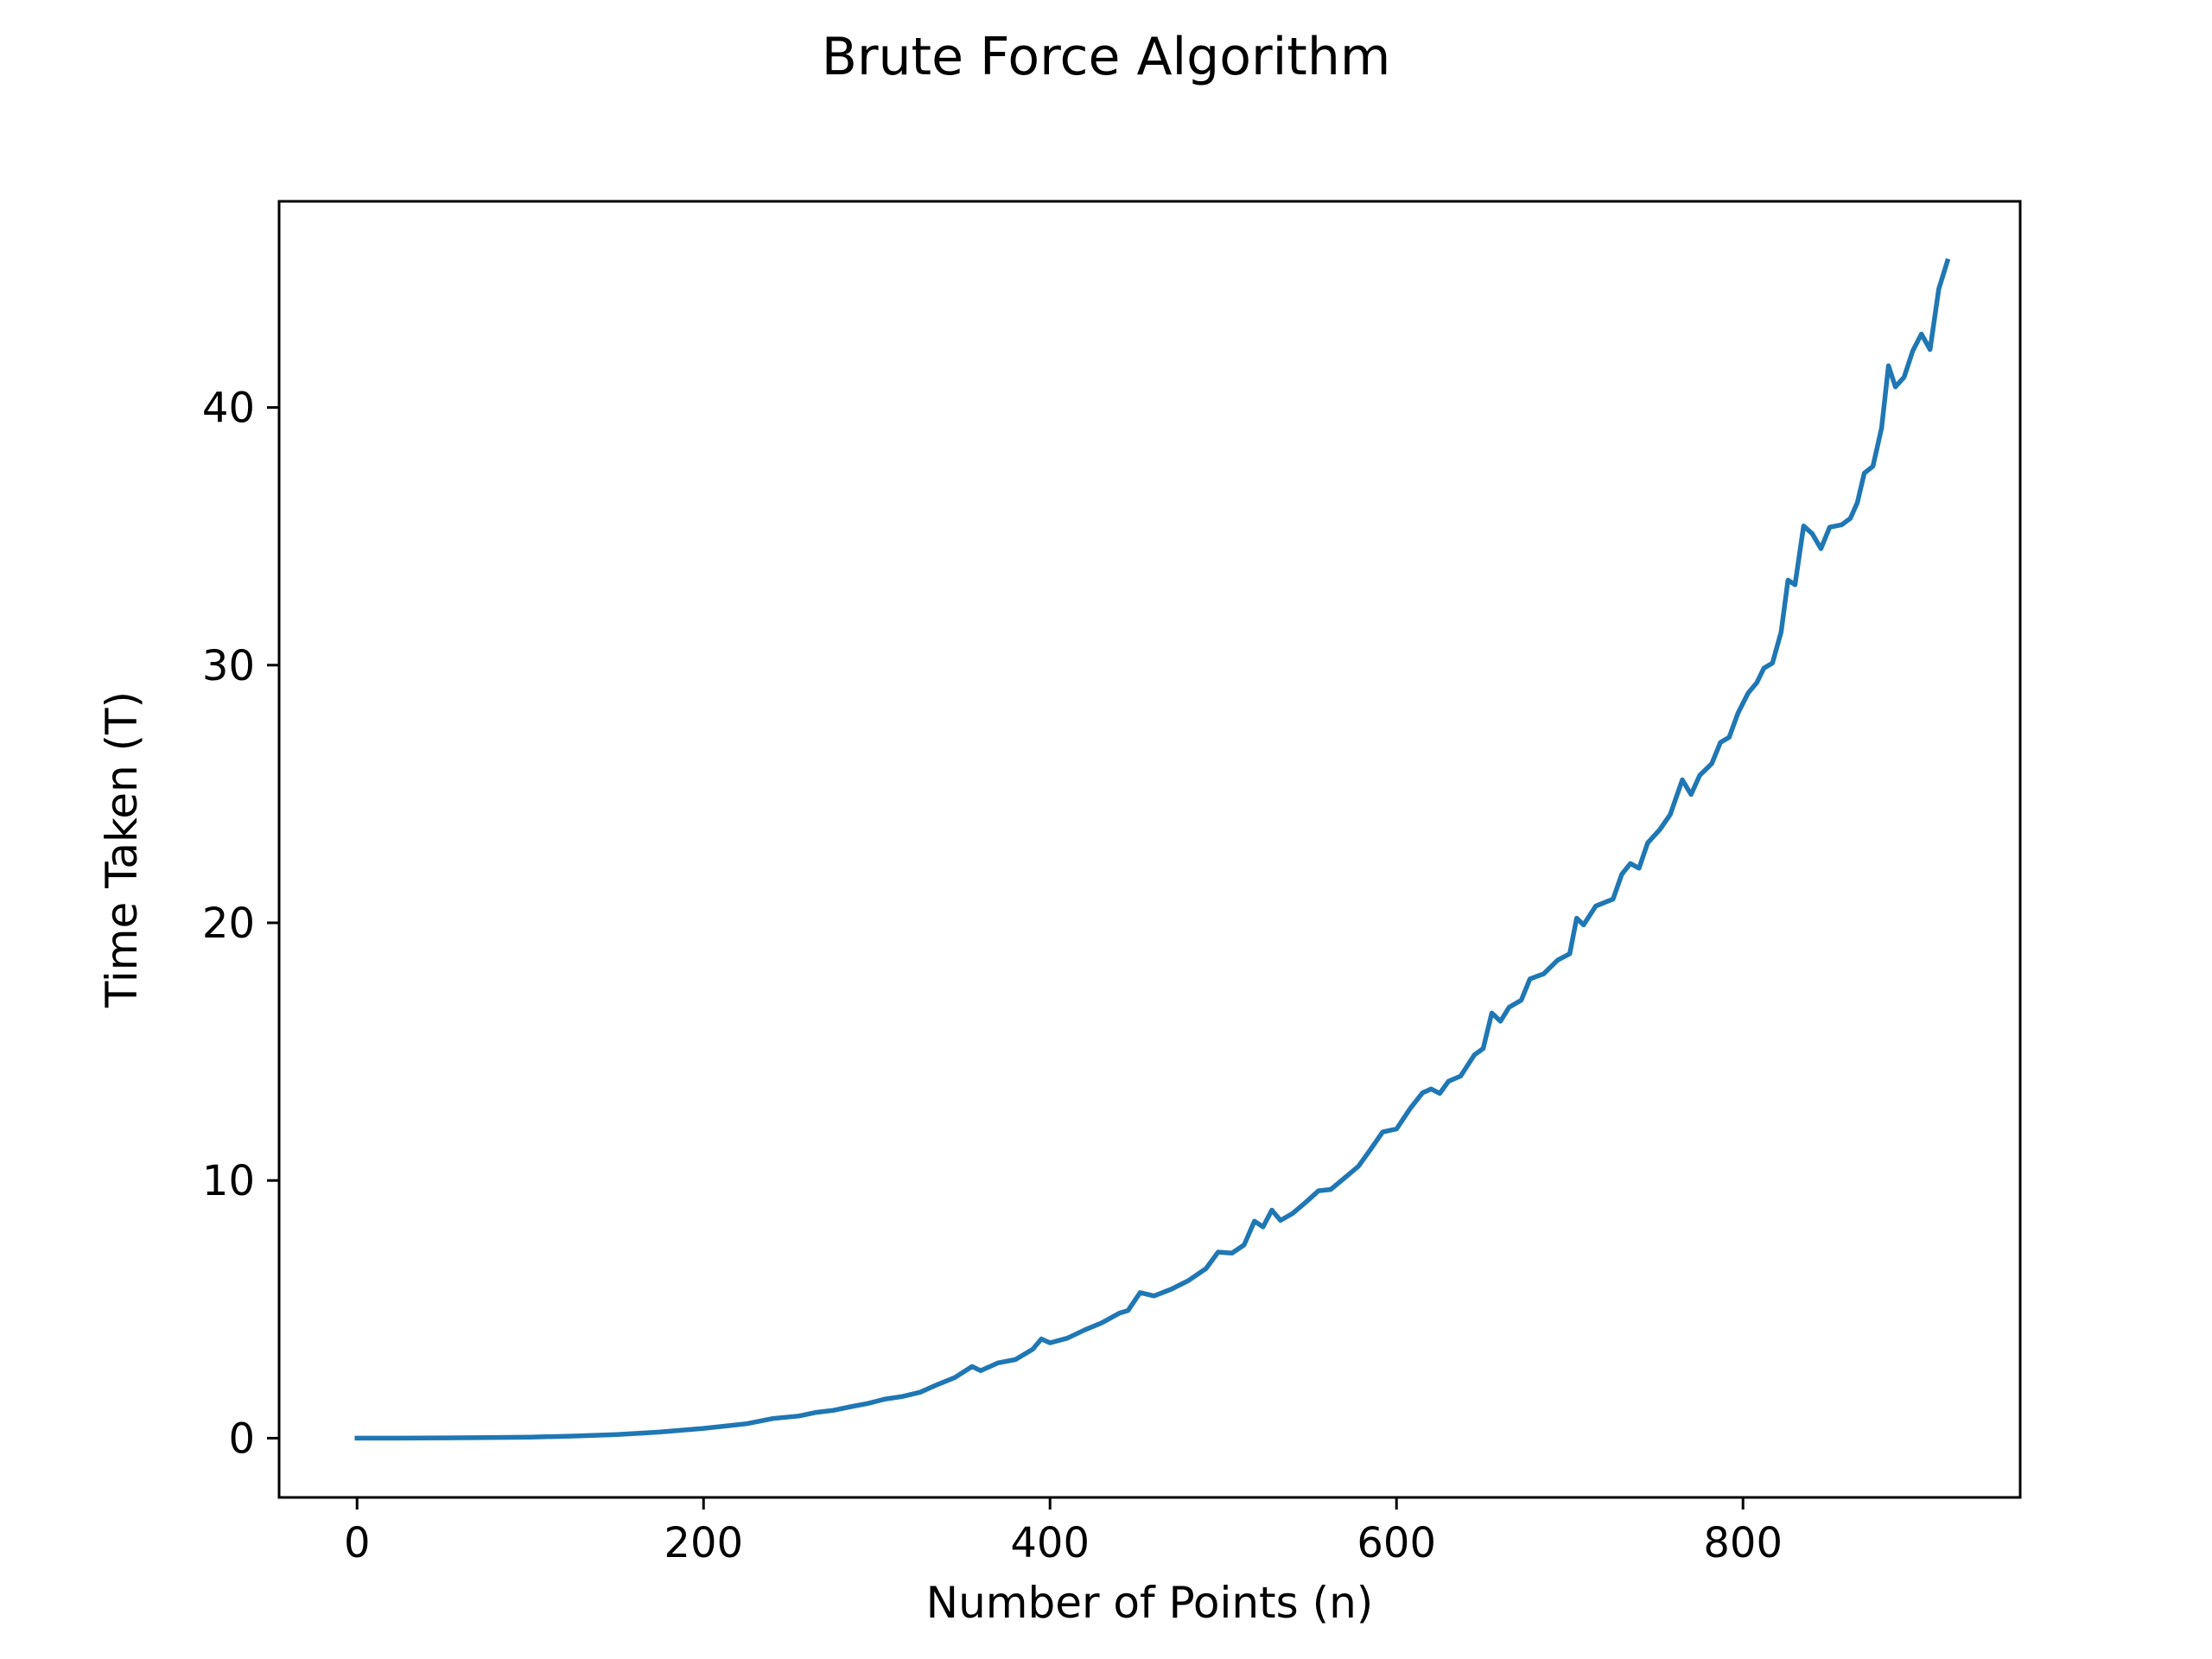 Image resolution: width=2212 pixels, height=1659 pixels. Describe the element at coordinates (357, 1543) in the screenshot. I see `x-tick-label: 0` at that location.